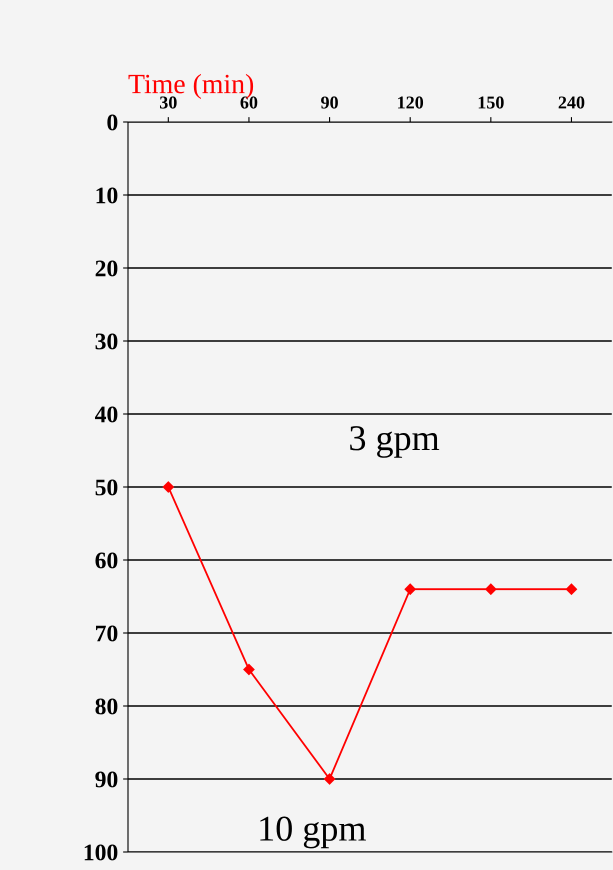 This screenshot has height=870, width=613. I want to click on x-tick-label: 120, so click(411, 102).